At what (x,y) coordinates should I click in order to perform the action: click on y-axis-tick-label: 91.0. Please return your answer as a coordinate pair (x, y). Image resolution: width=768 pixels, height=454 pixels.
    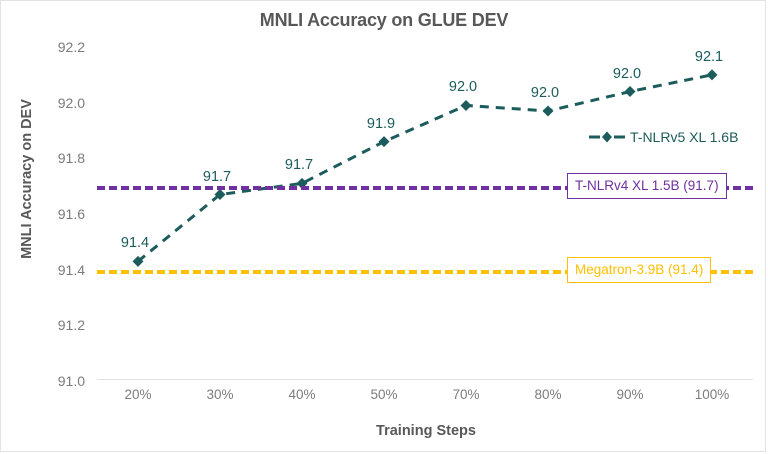
    Looking at the image, I should click on (71, 381).